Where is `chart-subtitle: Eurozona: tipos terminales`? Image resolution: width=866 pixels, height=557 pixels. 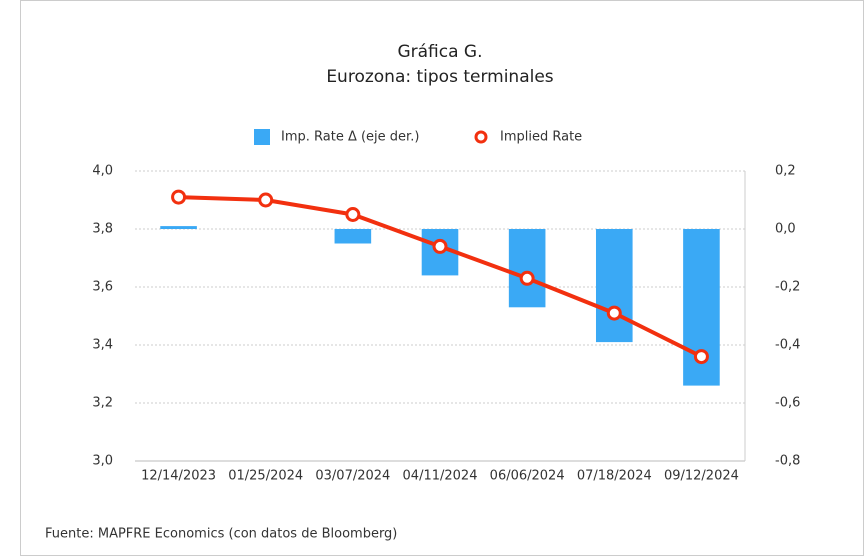 chart-subtitle: Eurozona: tipos terminales is located at coordinates (439, 77).